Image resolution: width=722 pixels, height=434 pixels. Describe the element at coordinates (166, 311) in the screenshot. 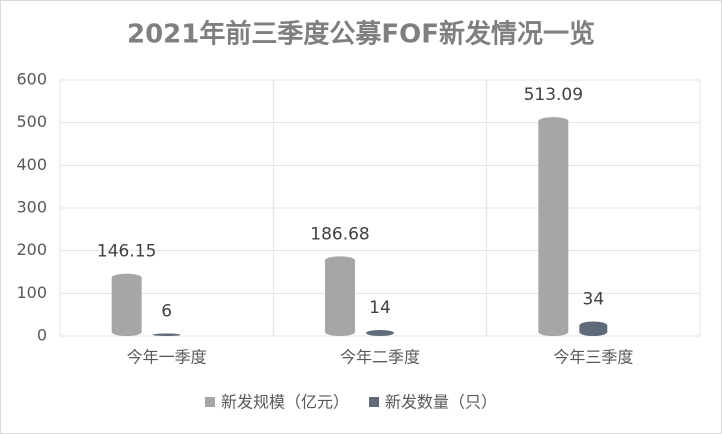

I see `data-label: 6` at that location.